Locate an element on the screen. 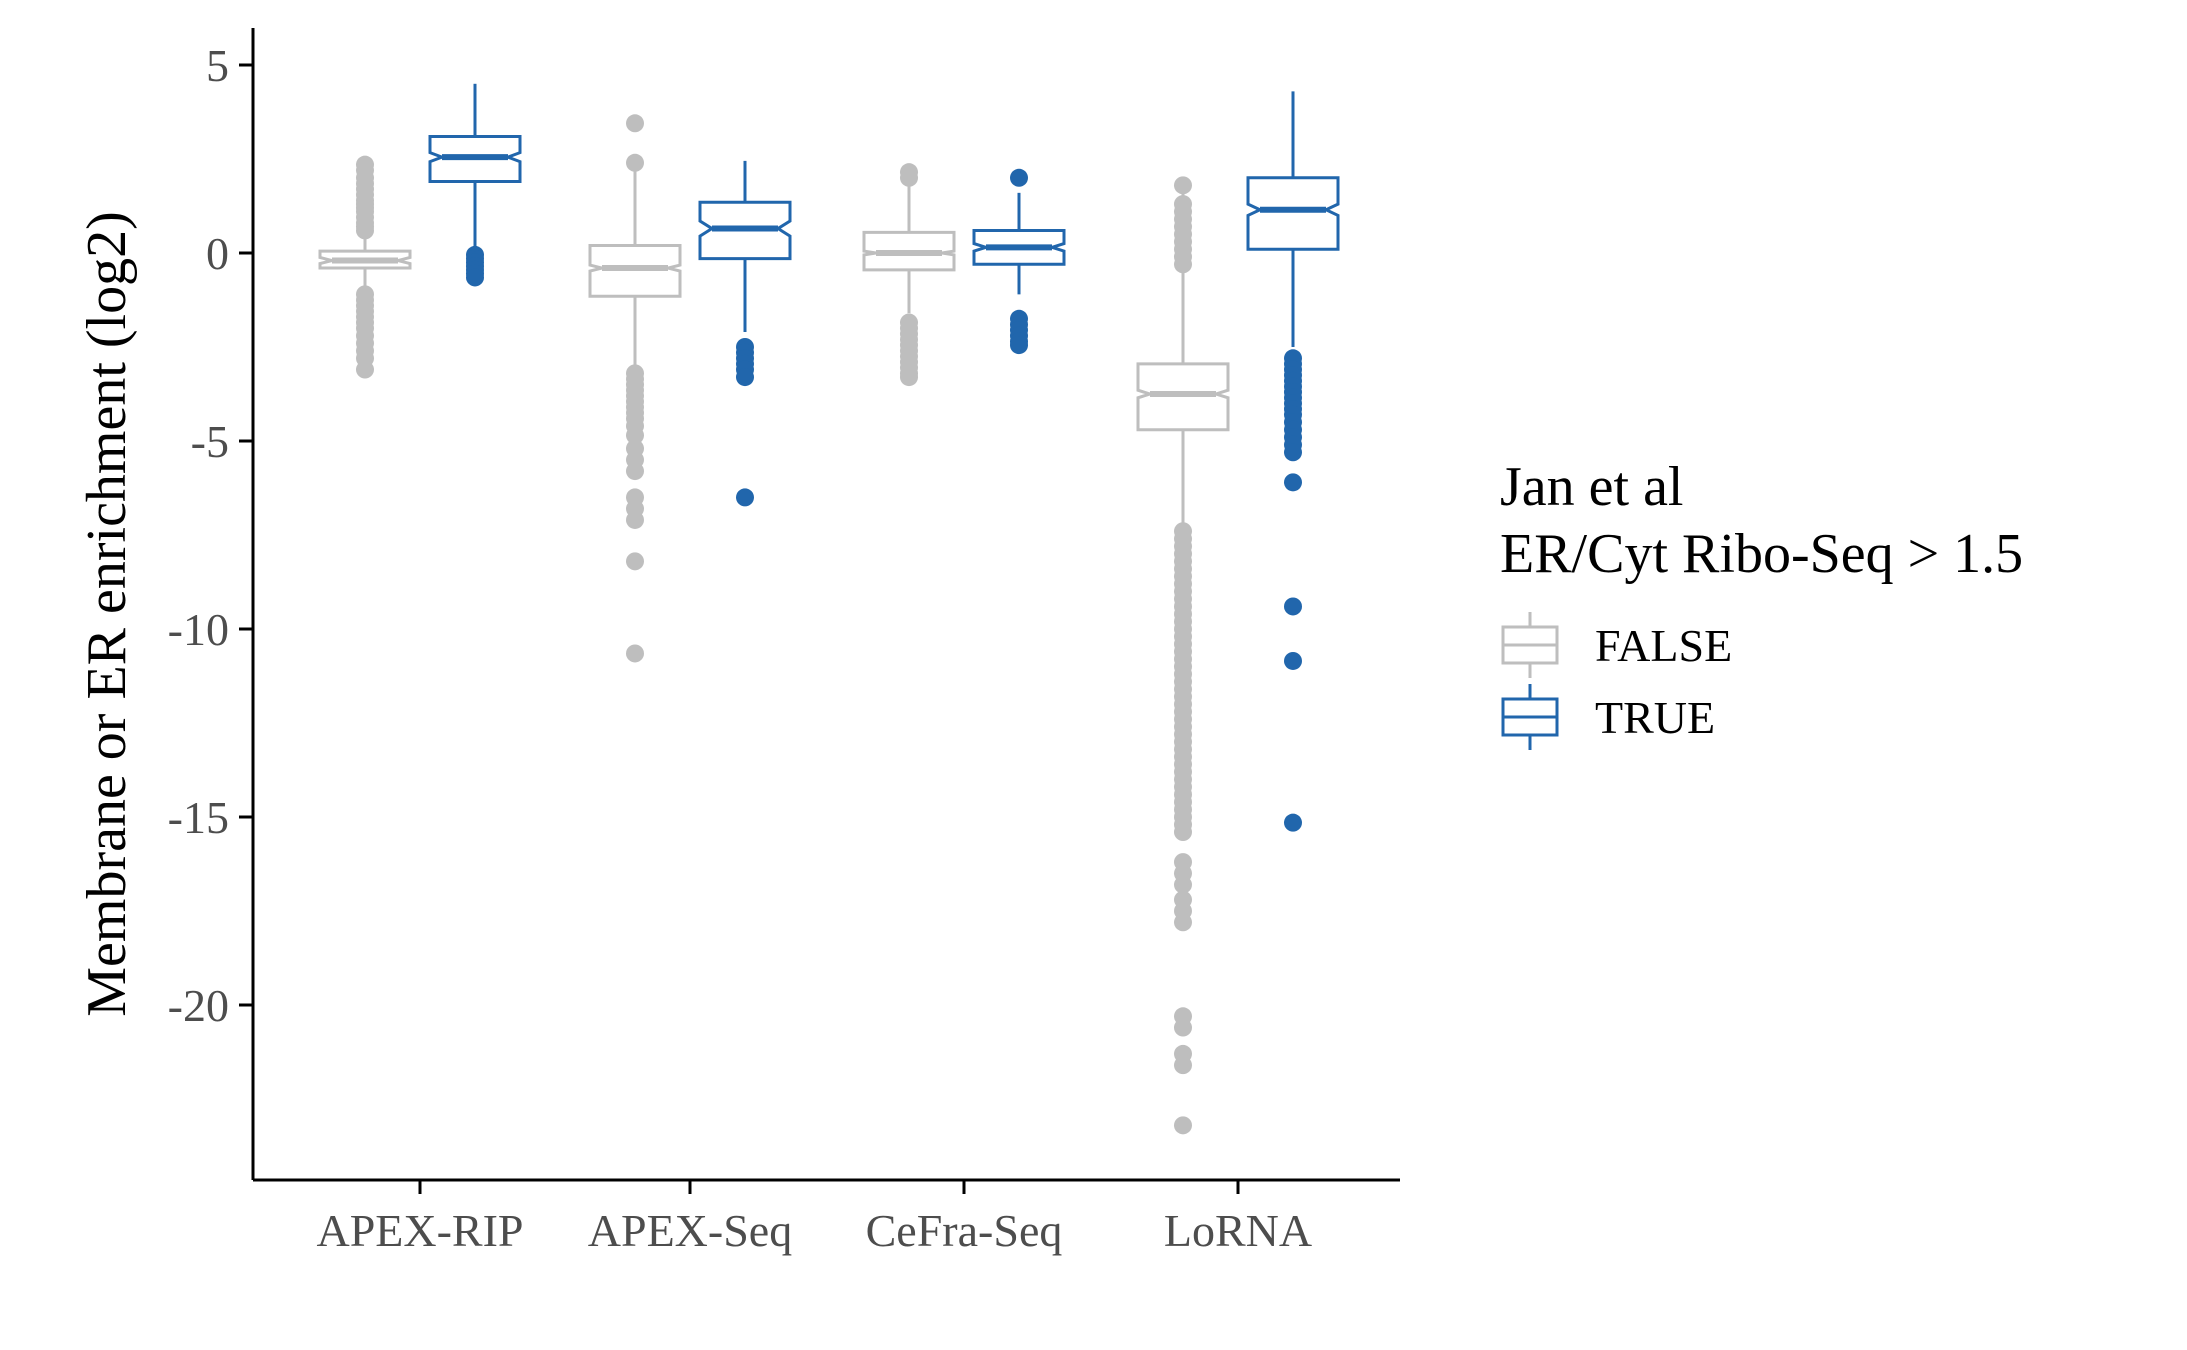 This screenshot has width=2187, height=1350. x-ticks: APEX-RIP APEX-Seq CeFra-Seq LoRNA is located at coordinates (814, 1218).